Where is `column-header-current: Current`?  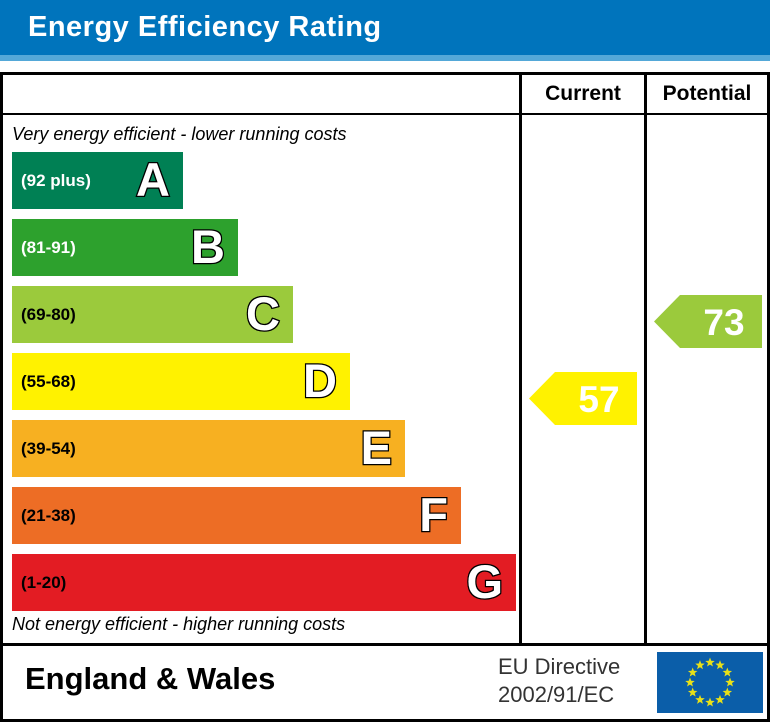 column-header-current: Current is located at coordinates (583, 93).